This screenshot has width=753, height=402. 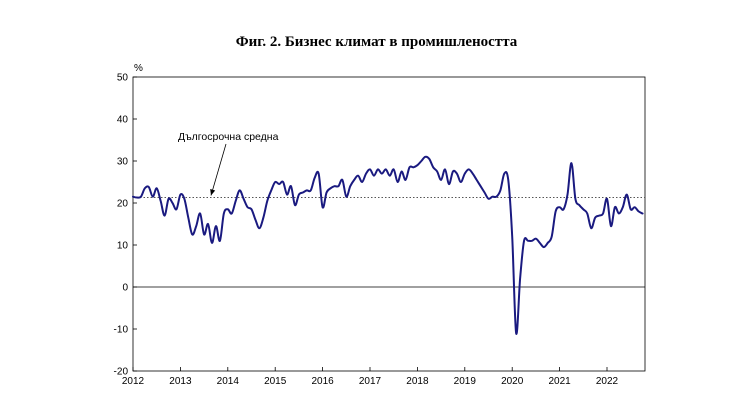 What do you see at coordinates (123, 162) in the screenshot?
I see `y-tick-label: 30` at bounding box center [123, 162].